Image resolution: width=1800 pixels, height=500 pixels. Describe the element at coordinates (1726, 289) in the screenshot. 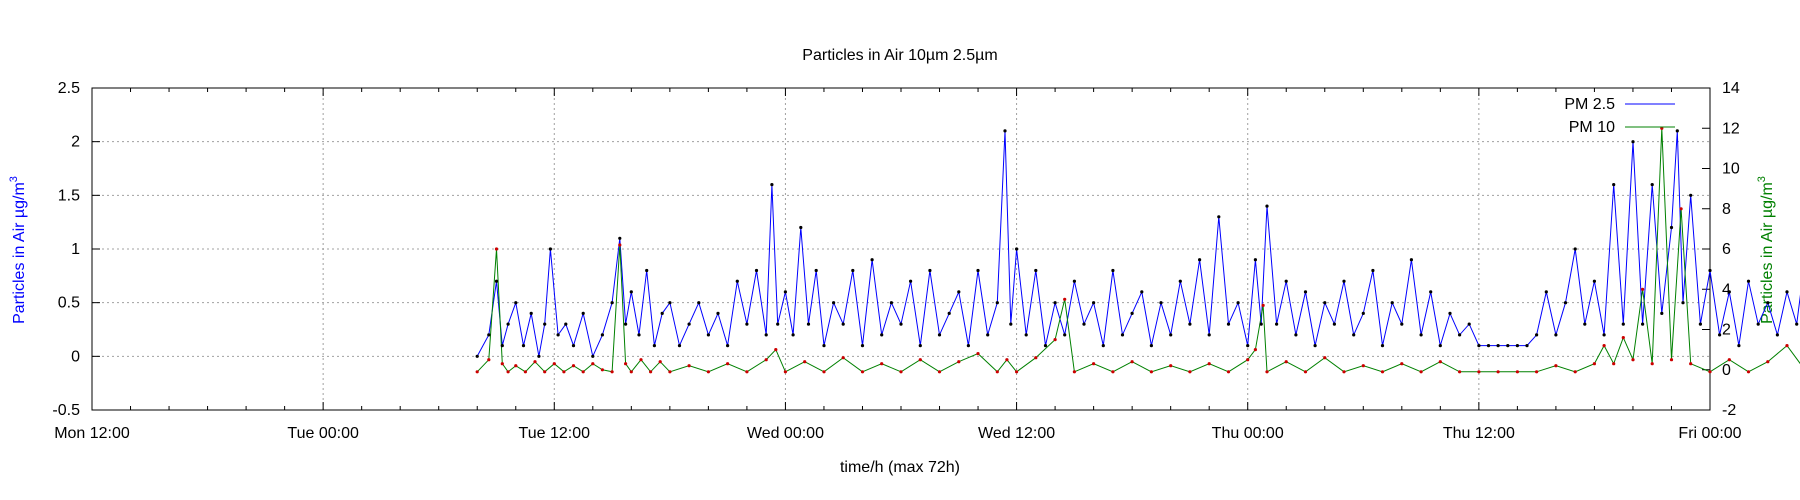

I see `right-tick-label: 4` at that location.